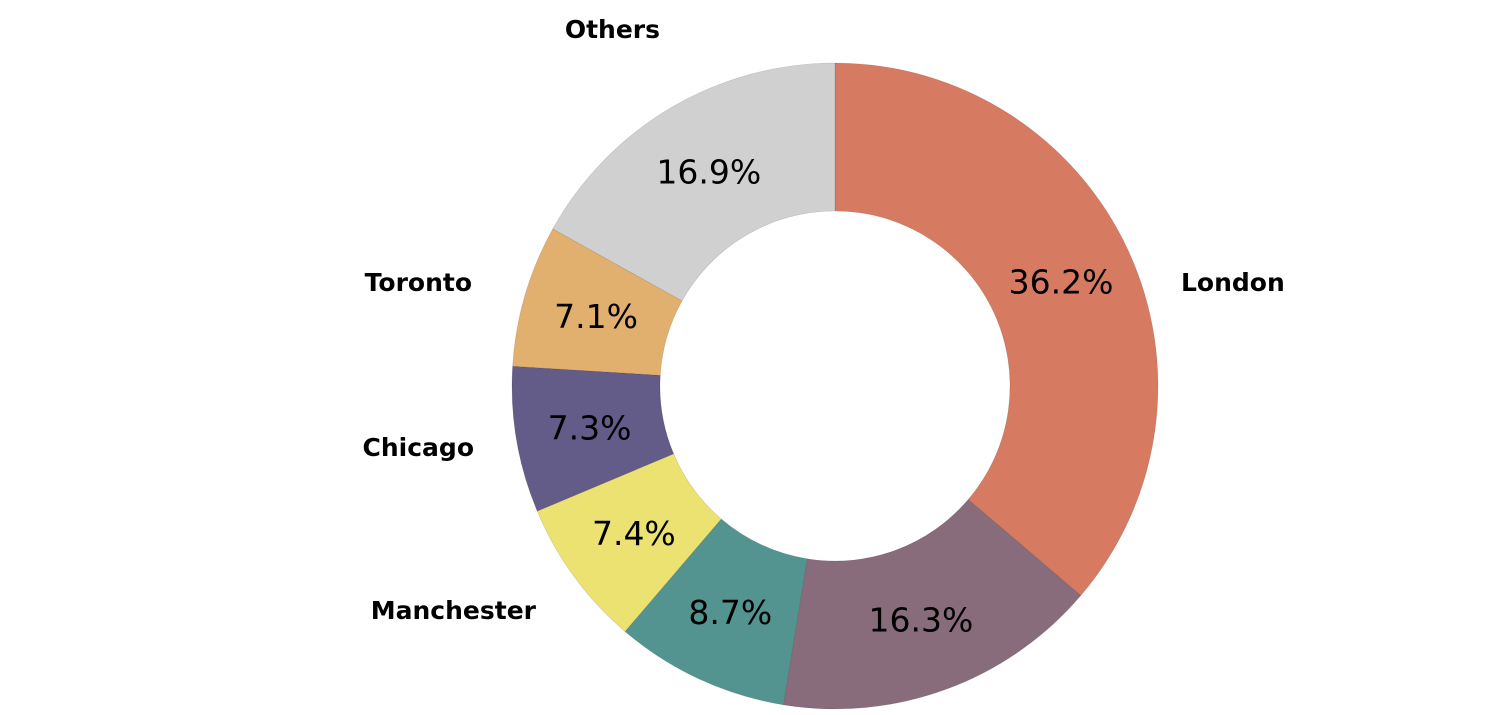 The width and height of the screenshot is (1494, 715). Describe the element at coordinates (418, 282) in the screenshot. I see `slice-category-label: Toronto` at that location.